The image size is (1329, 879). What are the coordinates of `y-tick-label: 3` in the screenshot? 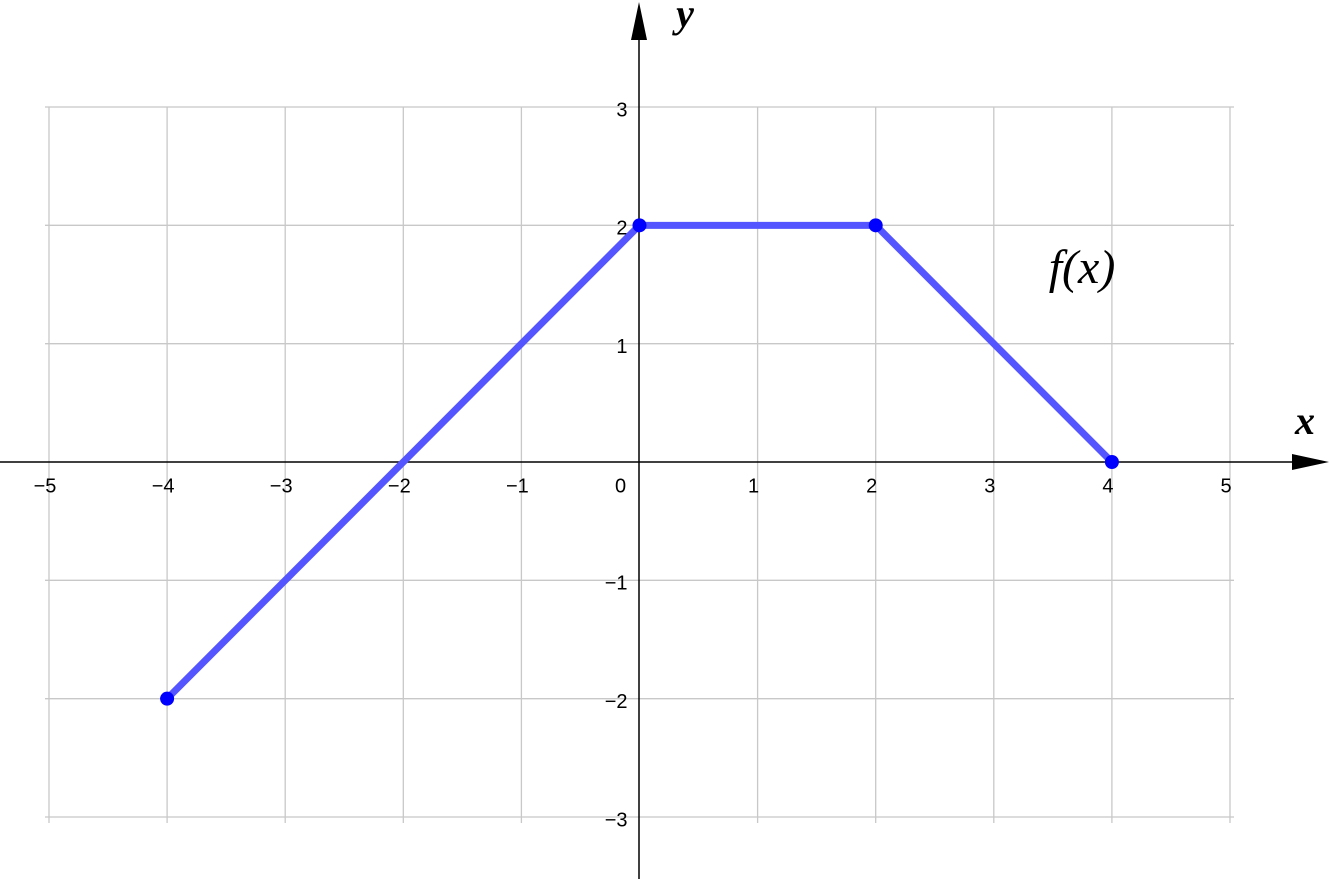 It's located at (621, 110).